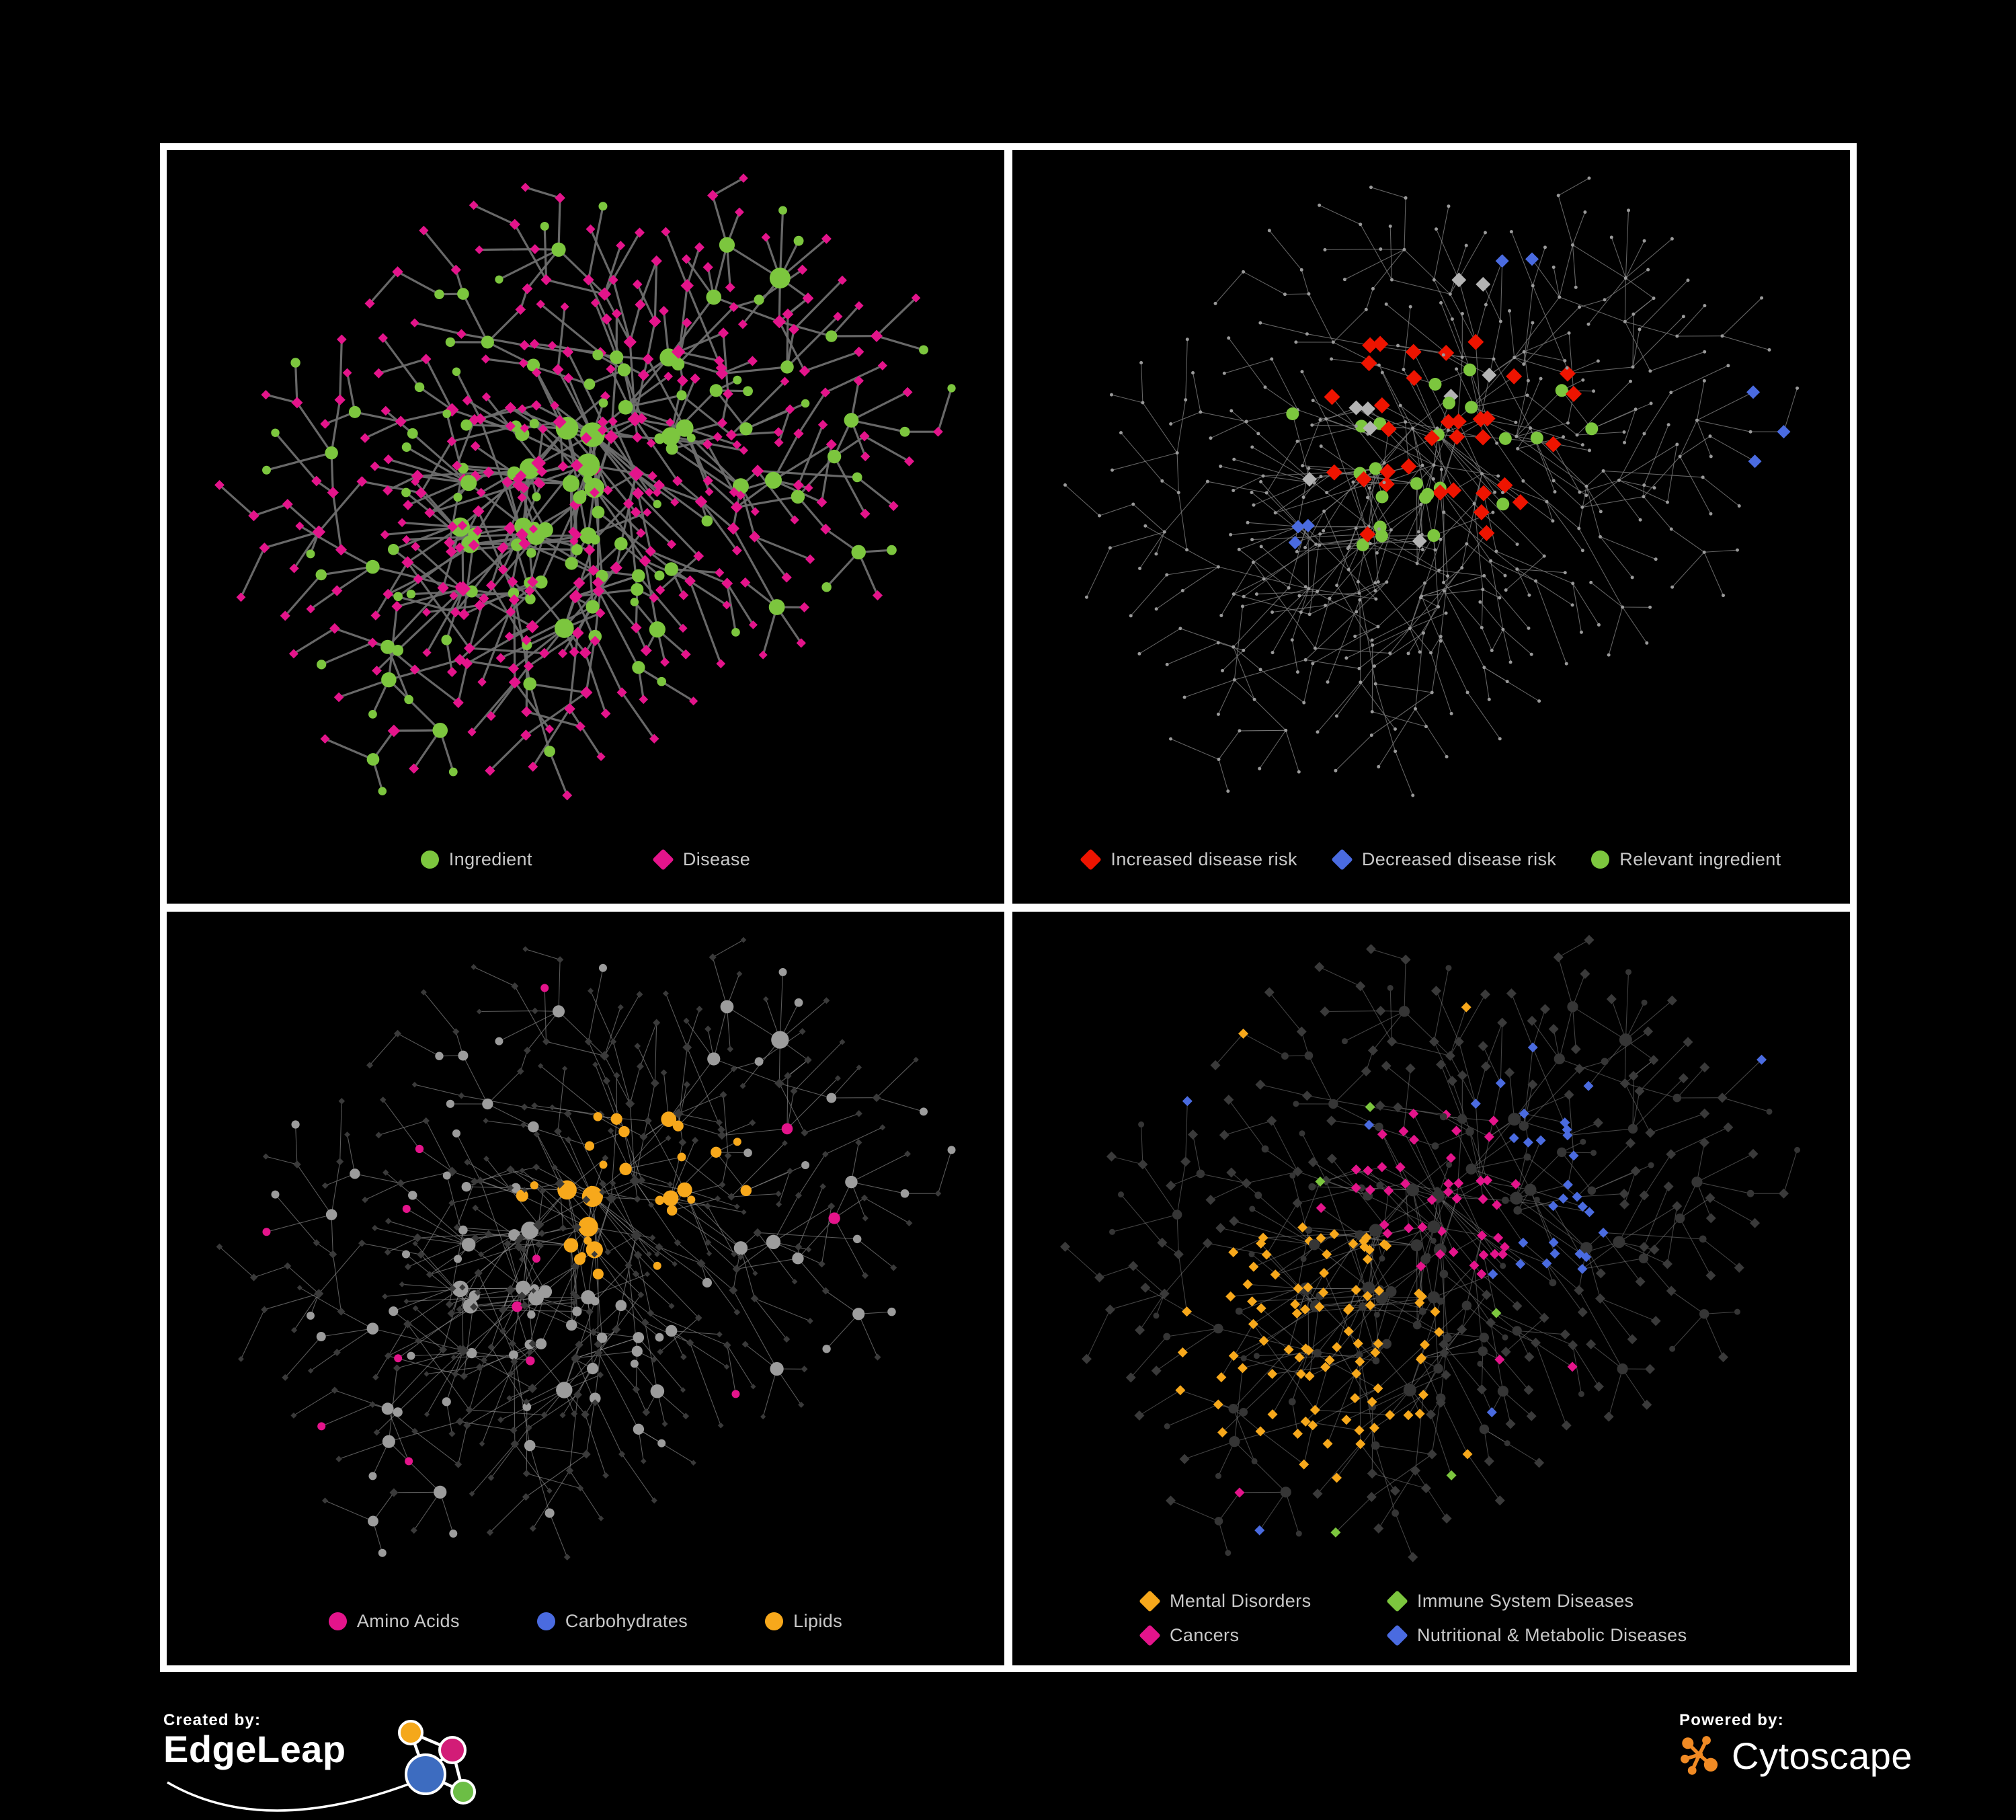  Describe the element at coordinates (1205, 1635) in the screenshot. I see `legend-label: Cancers` at that location.